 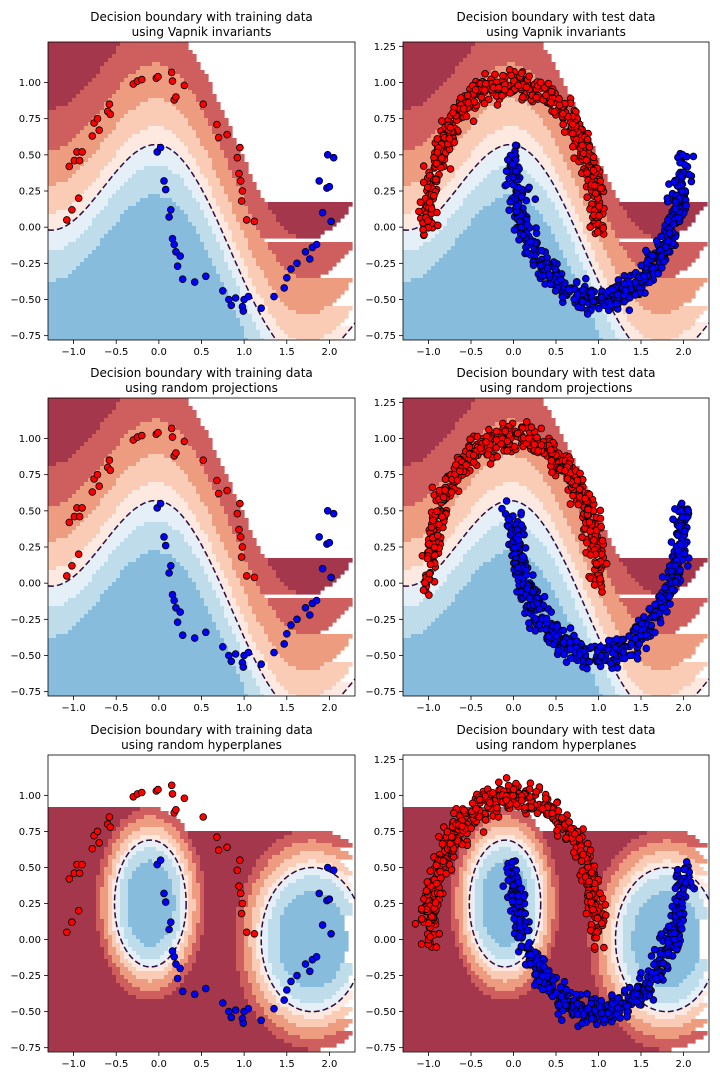 What do you see at coordinates (25, 300) in the screenshot?
I see `y-tick-label: −0.50` at bounding box center [25, 300].